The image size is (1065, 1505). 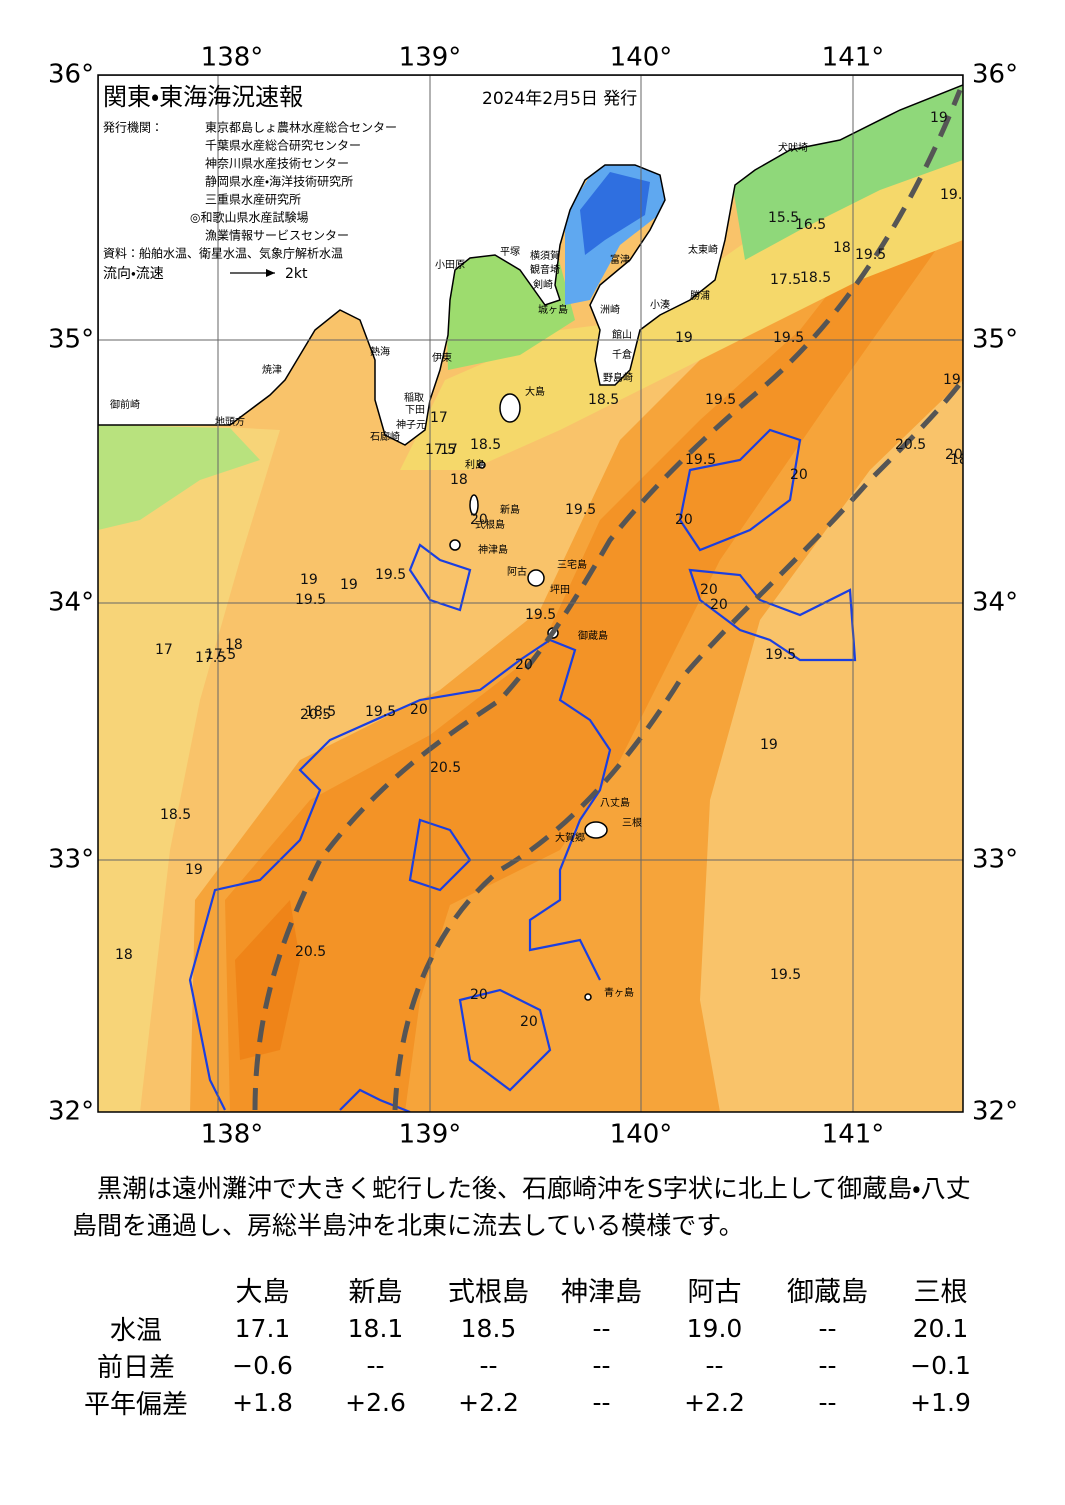 What do you see at coordinates (510, 509) in the screenshot?
I see `place-name: 新島` at bounding box center [510, 509].